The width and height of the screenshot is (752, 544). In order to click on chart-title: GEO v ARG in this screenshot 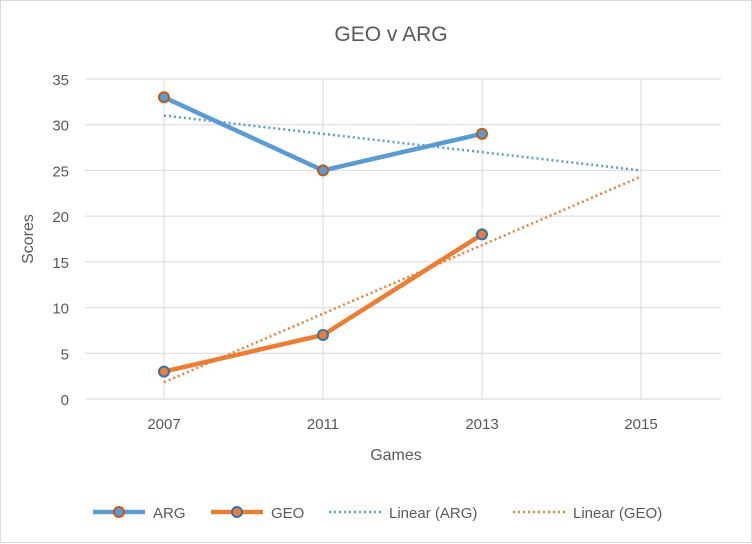, I will do `click(390, 34)`.